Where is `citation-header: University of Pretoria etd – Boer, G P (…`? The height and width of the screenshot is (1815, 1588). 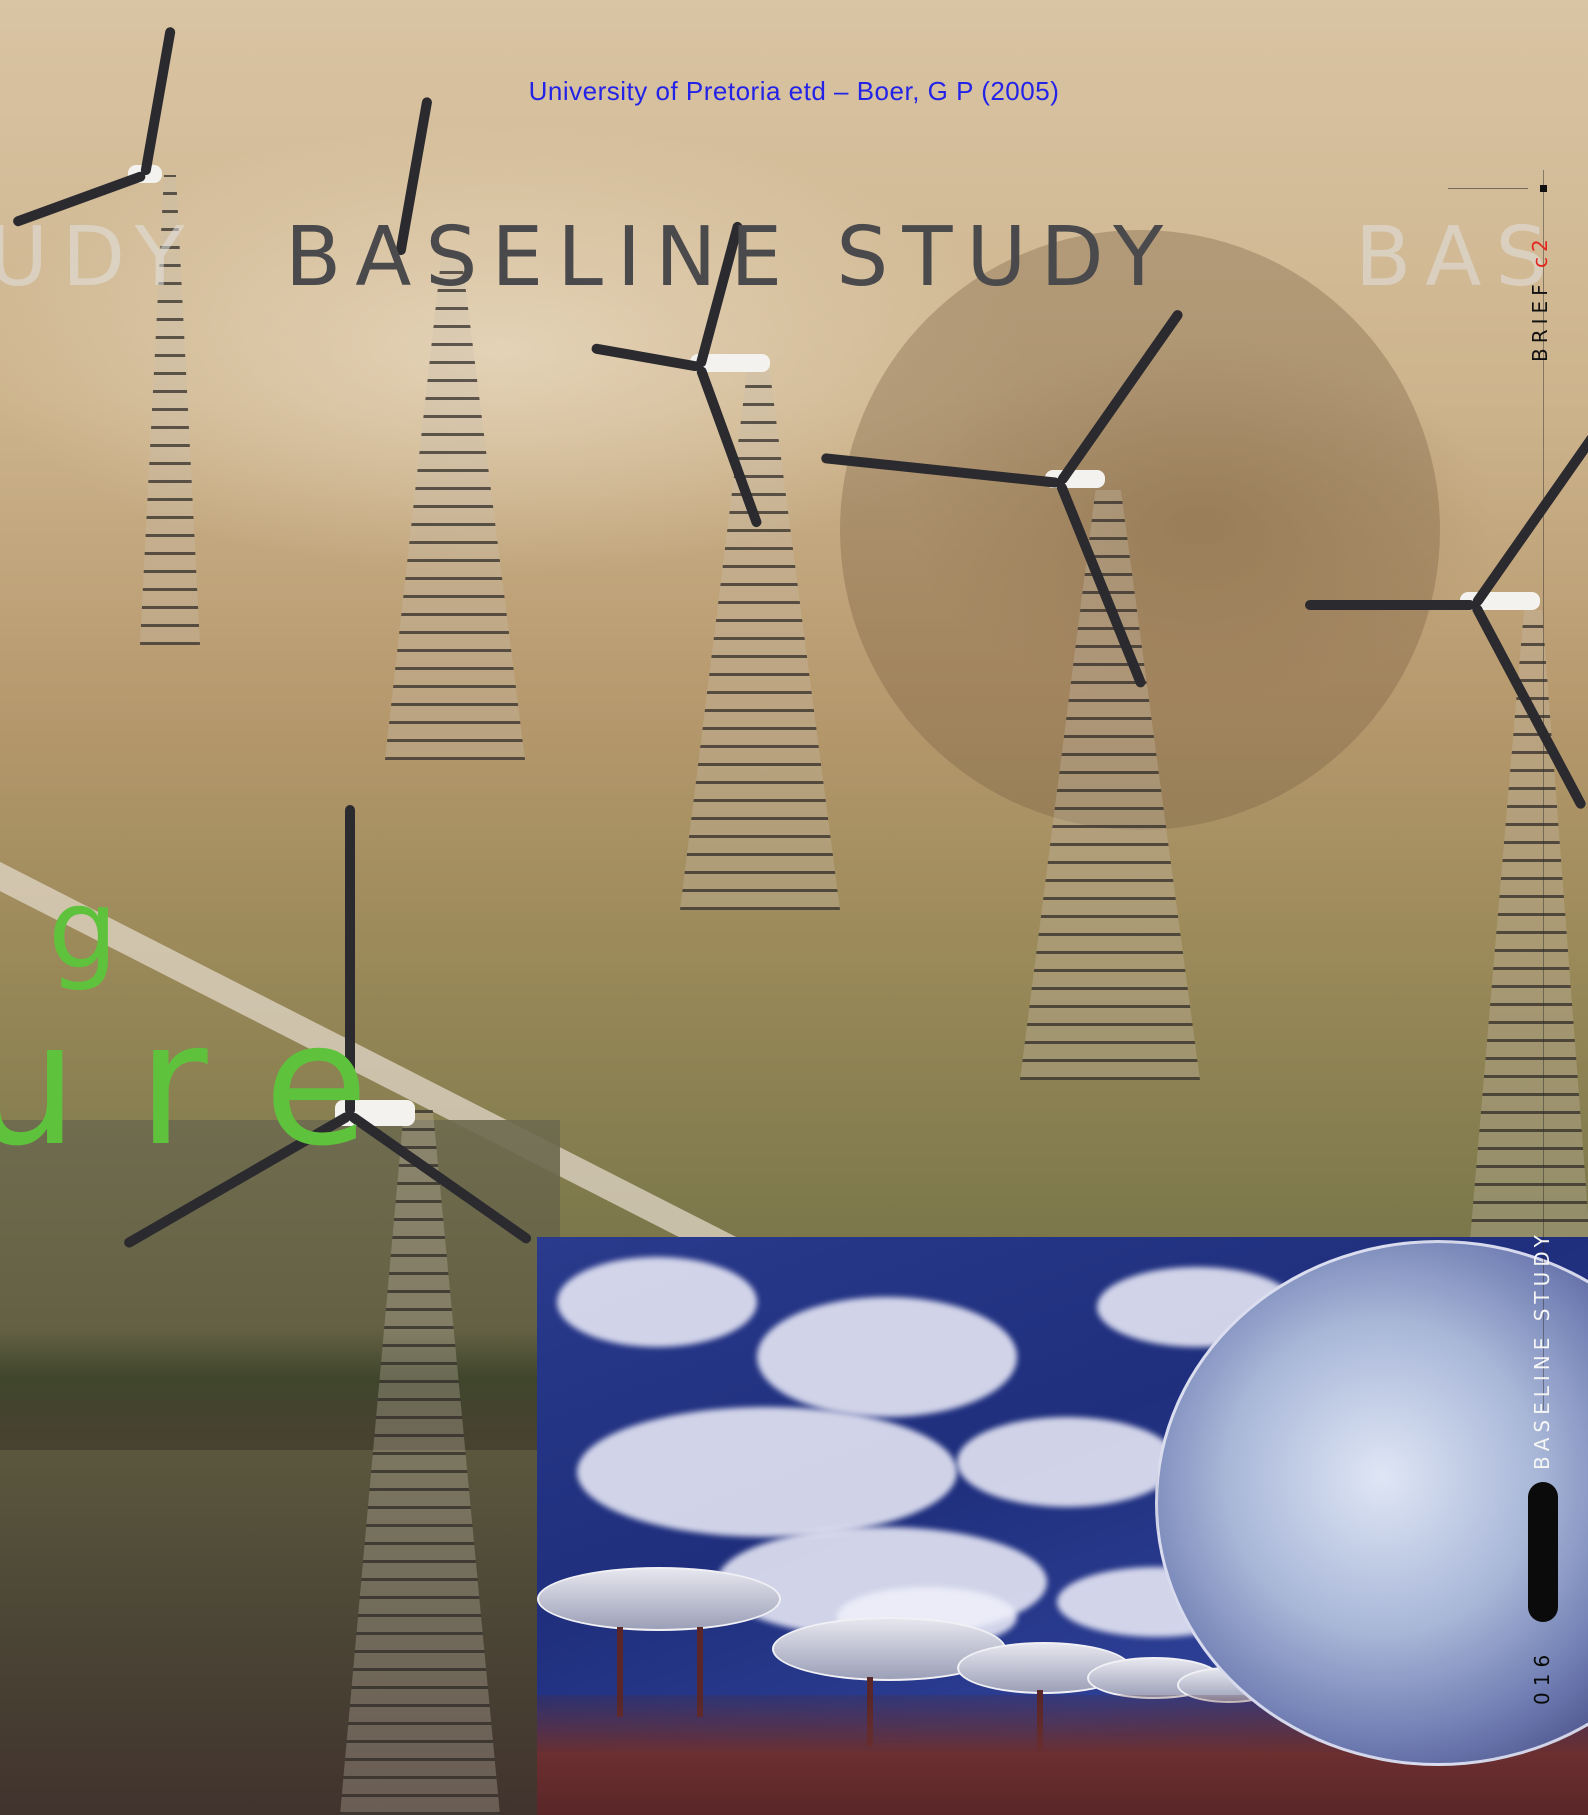
citation-header: University of Pretoria etd – Boer, G P (… is located at coordinates (794, 91).